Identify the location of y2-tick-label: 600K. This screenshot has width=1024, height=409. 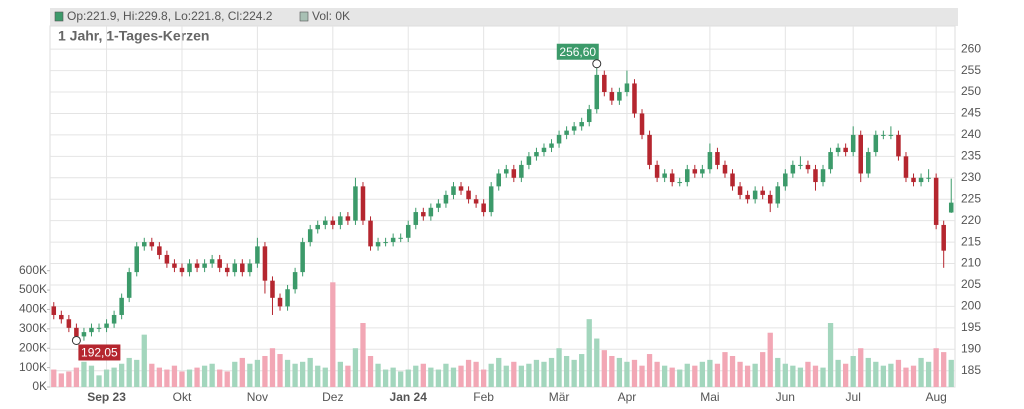
(33, 270).